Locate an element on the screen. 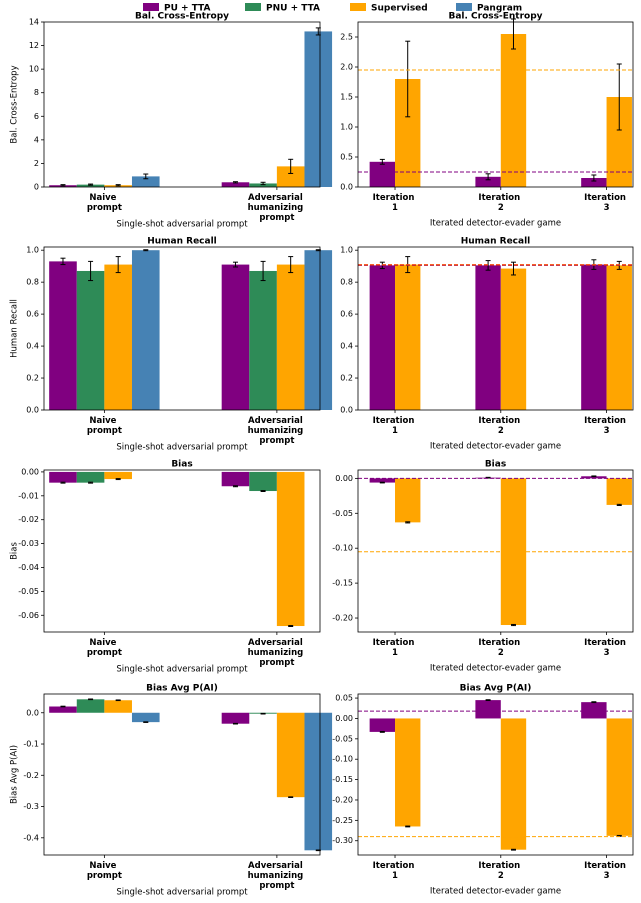 The image size is (641, 903). y-tick-label: 0 is located at coordinates (36, 187).